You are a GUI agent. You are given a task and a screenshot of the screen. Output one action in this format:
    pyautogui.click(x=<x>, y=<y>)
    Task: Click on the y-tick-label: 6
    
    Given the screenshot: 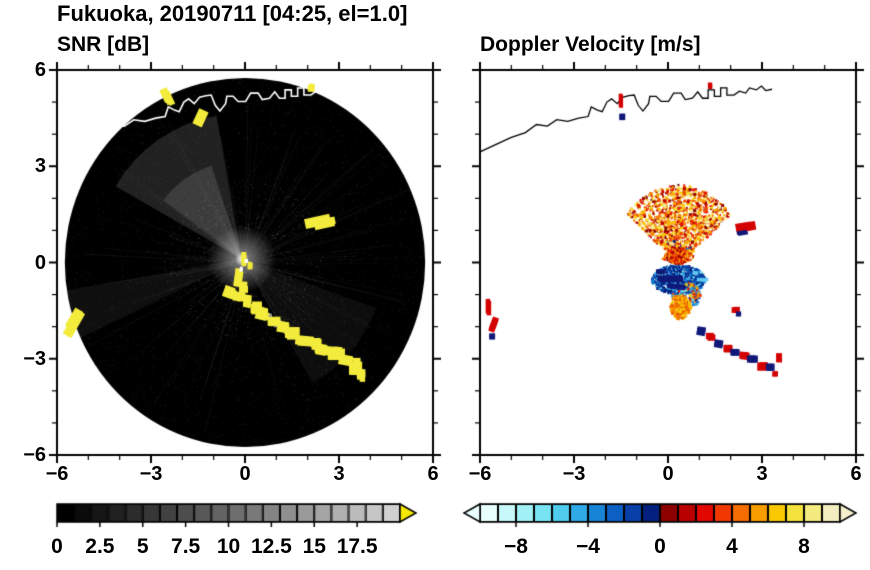 What is the action you would take?
    pyautogui.click(x=40, y=70)
    